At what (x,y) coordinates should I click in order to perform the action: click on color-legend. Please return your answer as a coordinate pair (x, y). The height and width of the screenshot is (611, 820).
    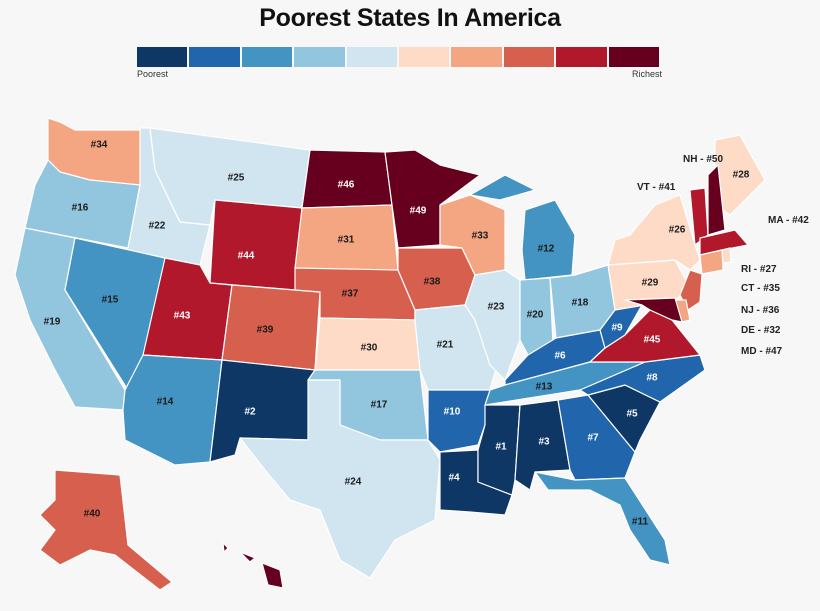
    Looking at the image, I should click on (398, 57).